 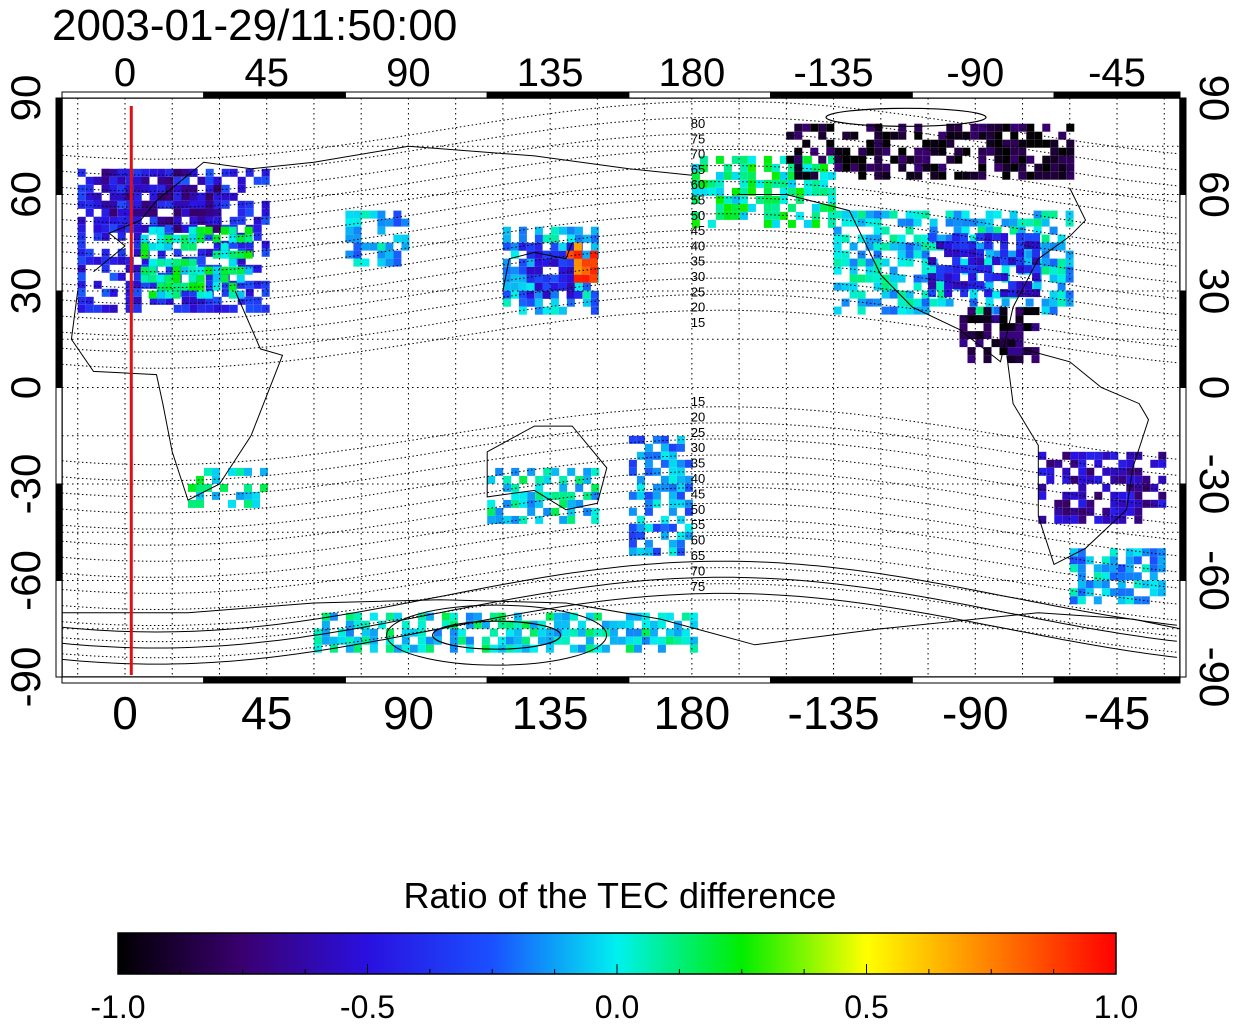 I want to click on y-tick-label-left: -30, so click(x=25, y=484).